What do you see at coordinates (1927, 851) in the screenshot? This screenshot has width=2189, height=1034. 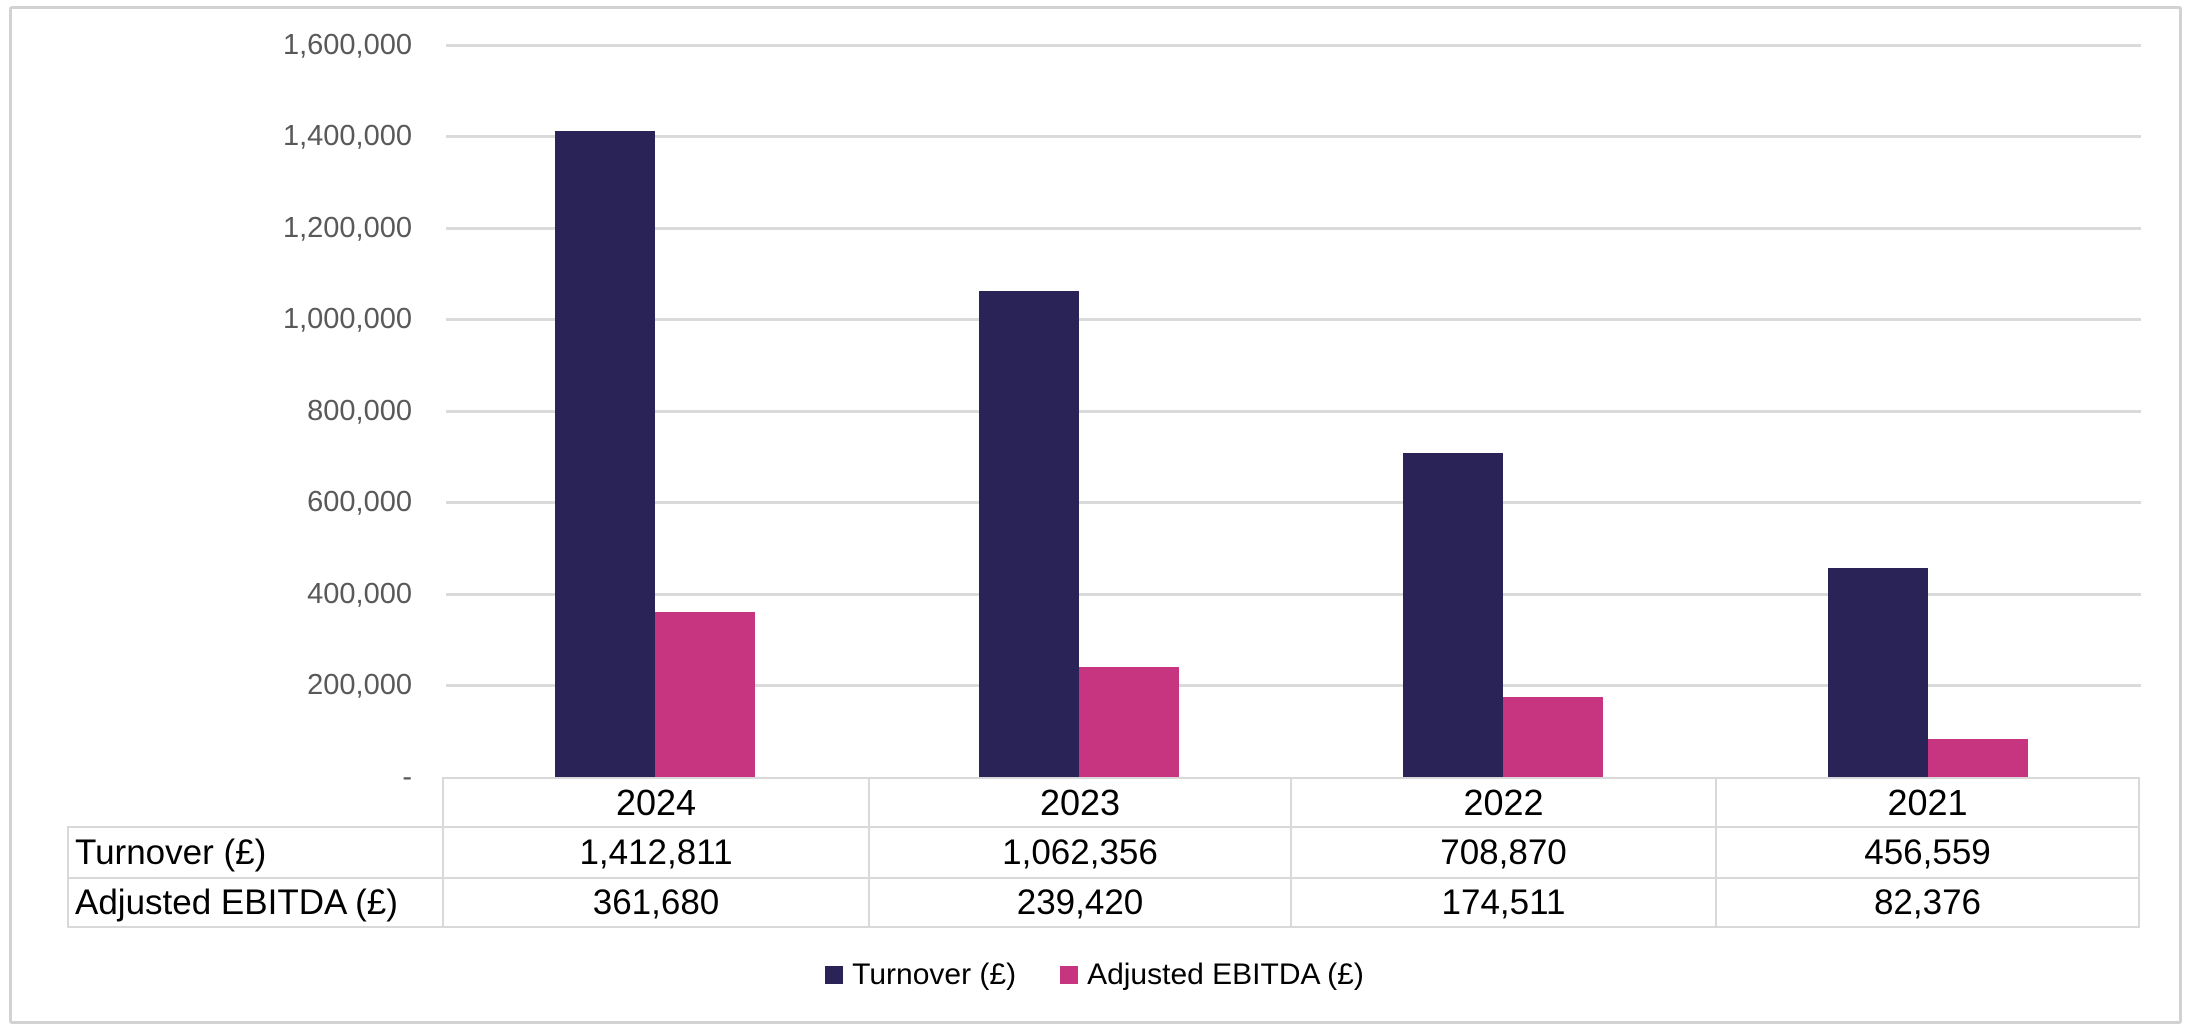 I see `table-value-cell: 456,559` at bounding box center [1927, 851].